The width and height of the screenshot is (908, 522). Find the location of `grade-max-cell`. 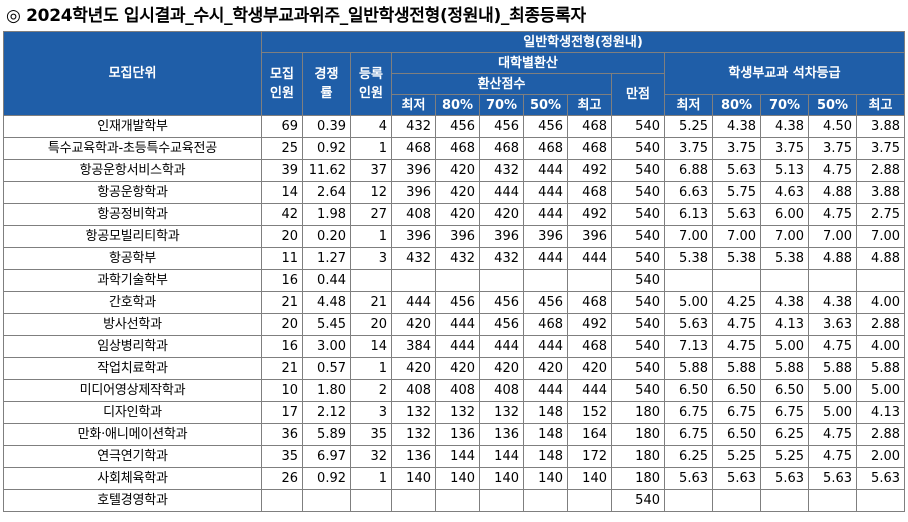

grade-max-cell is located at coordinates (880, 500).